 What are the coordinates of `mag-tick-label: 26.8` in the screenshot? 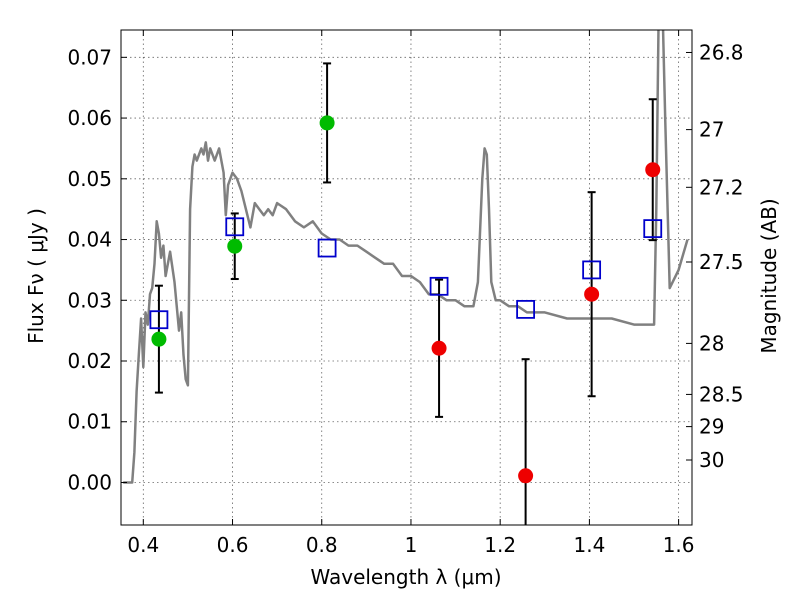 It's located at (721, 52).